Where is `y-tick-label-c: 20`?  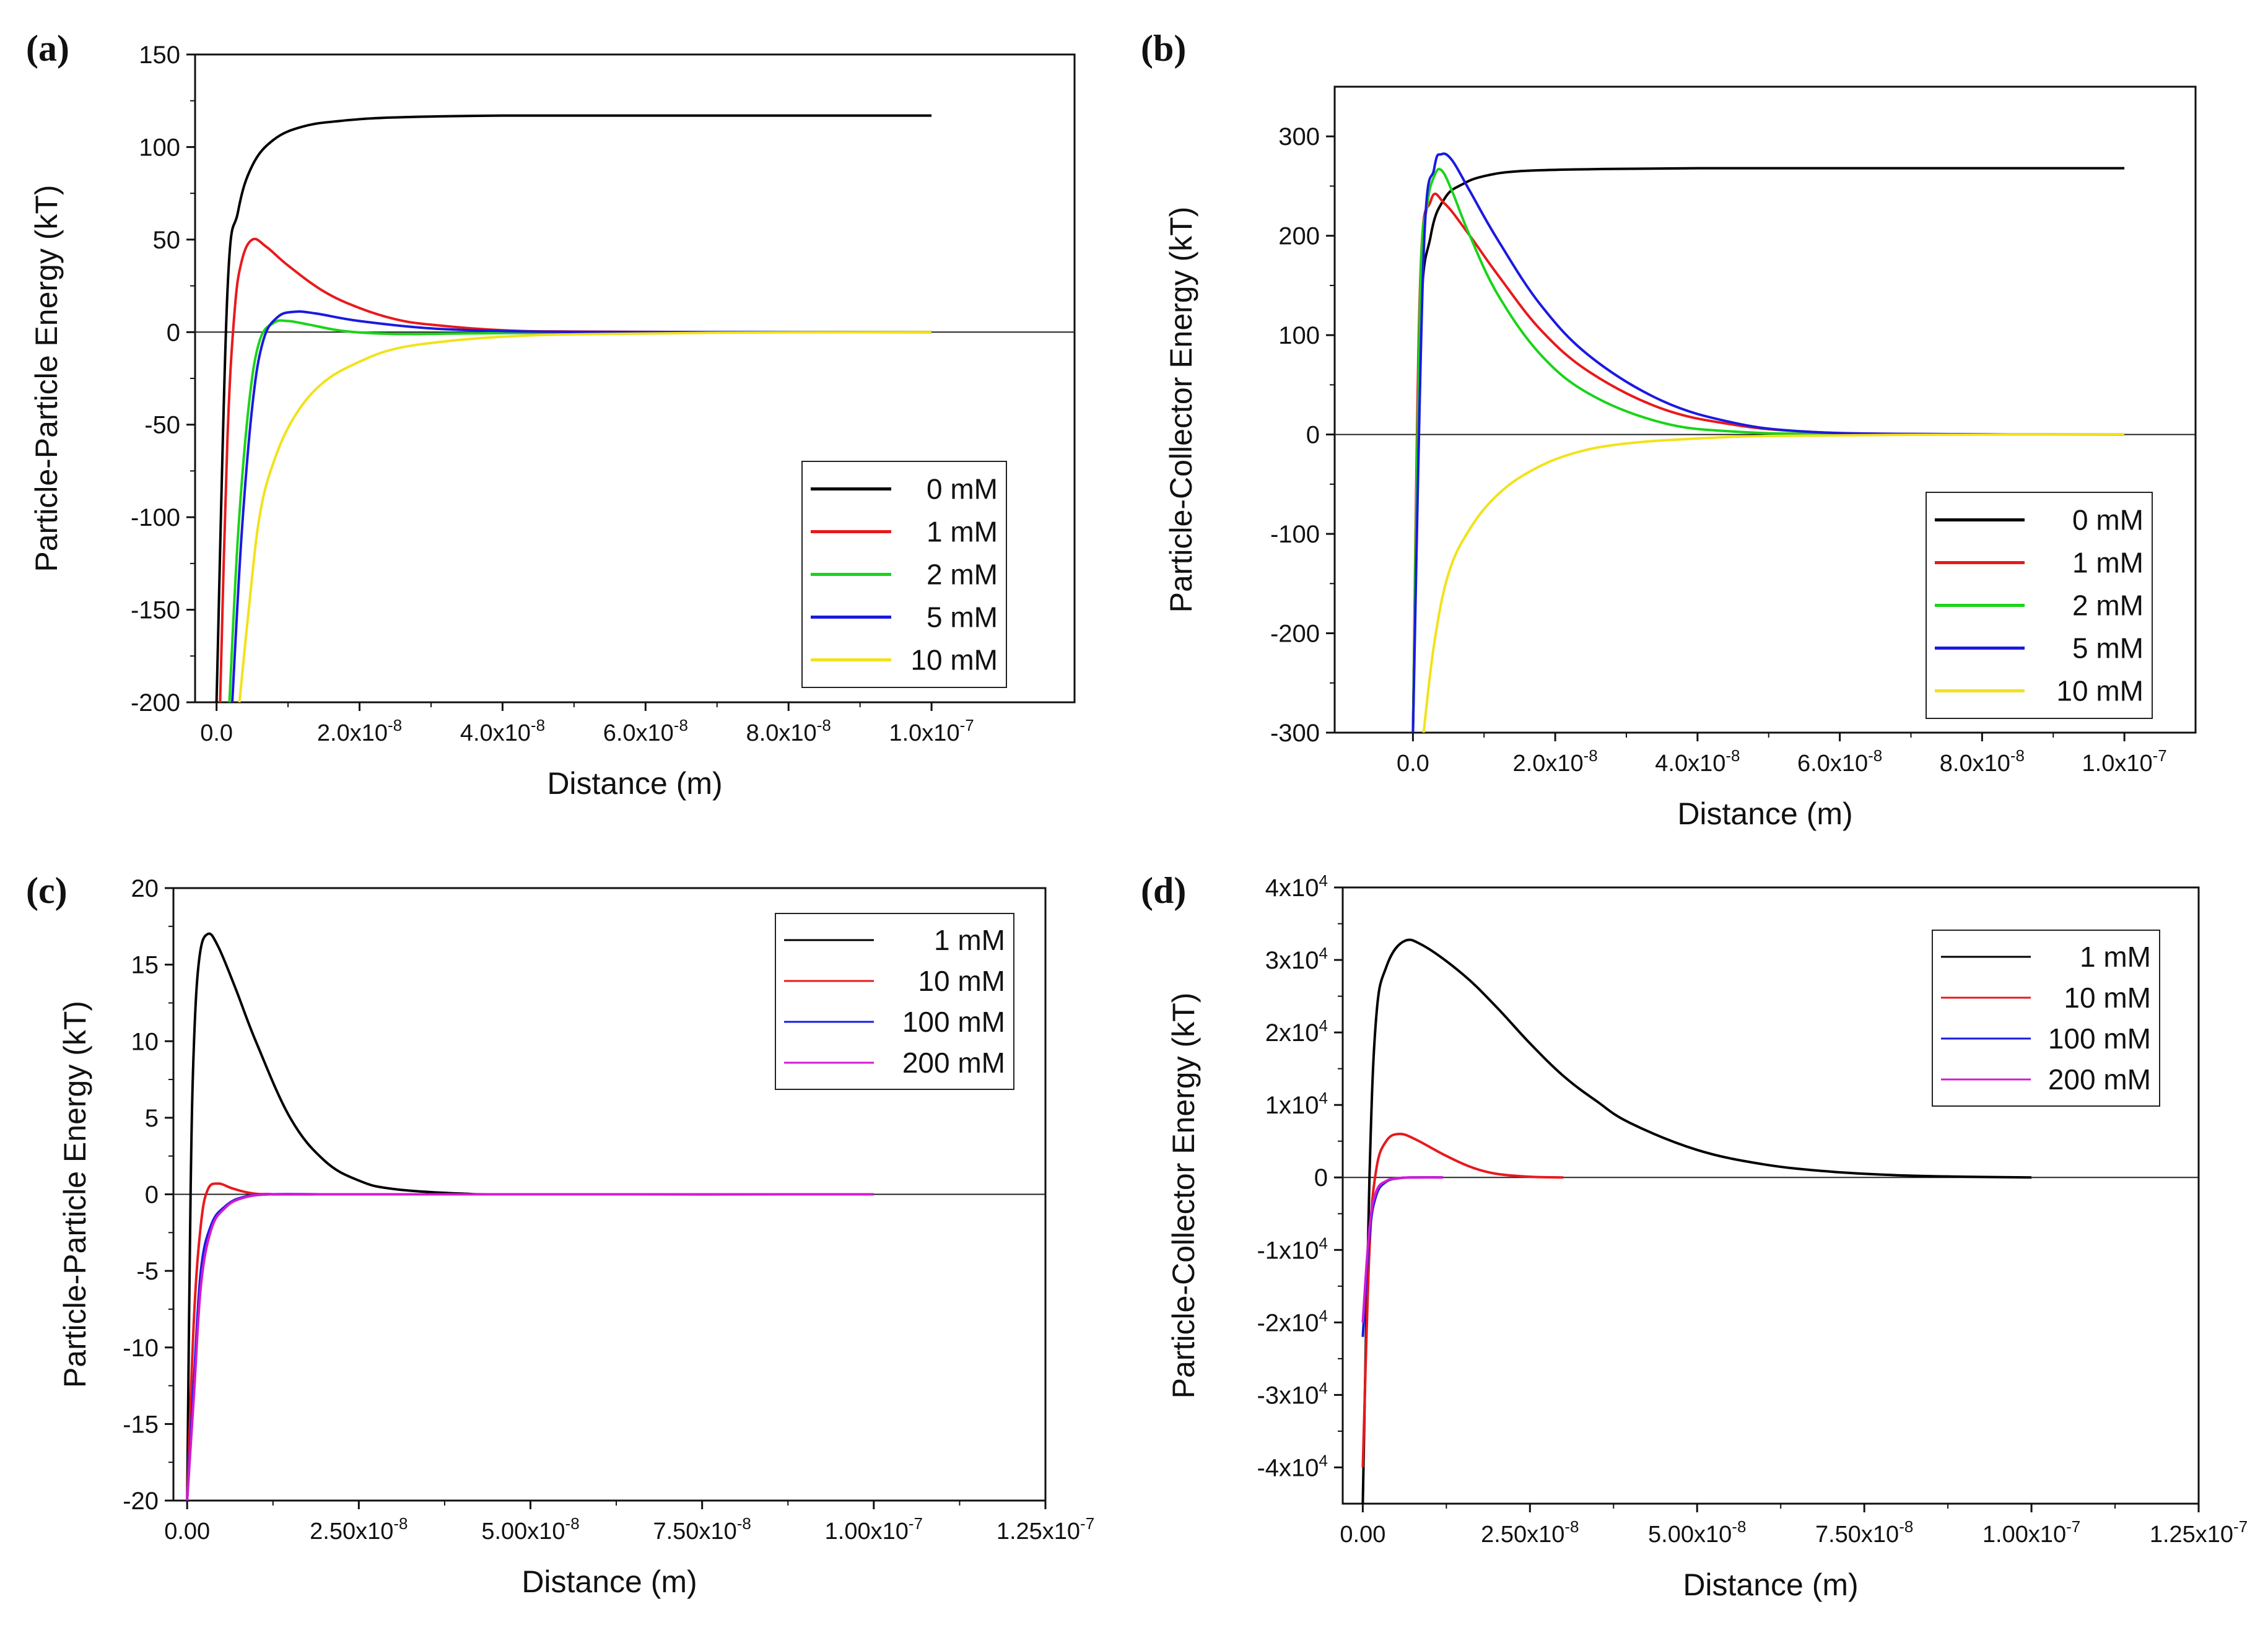 y-tick-label-c: 20 is located at coordinates (145, 888).